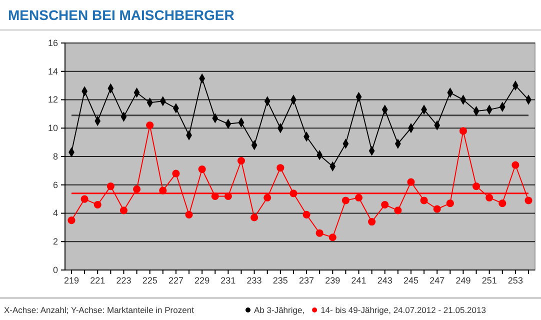  Describe the element at coordinates (437, 280) in the screenshot. I see `x-tick-label: 247` at that location.